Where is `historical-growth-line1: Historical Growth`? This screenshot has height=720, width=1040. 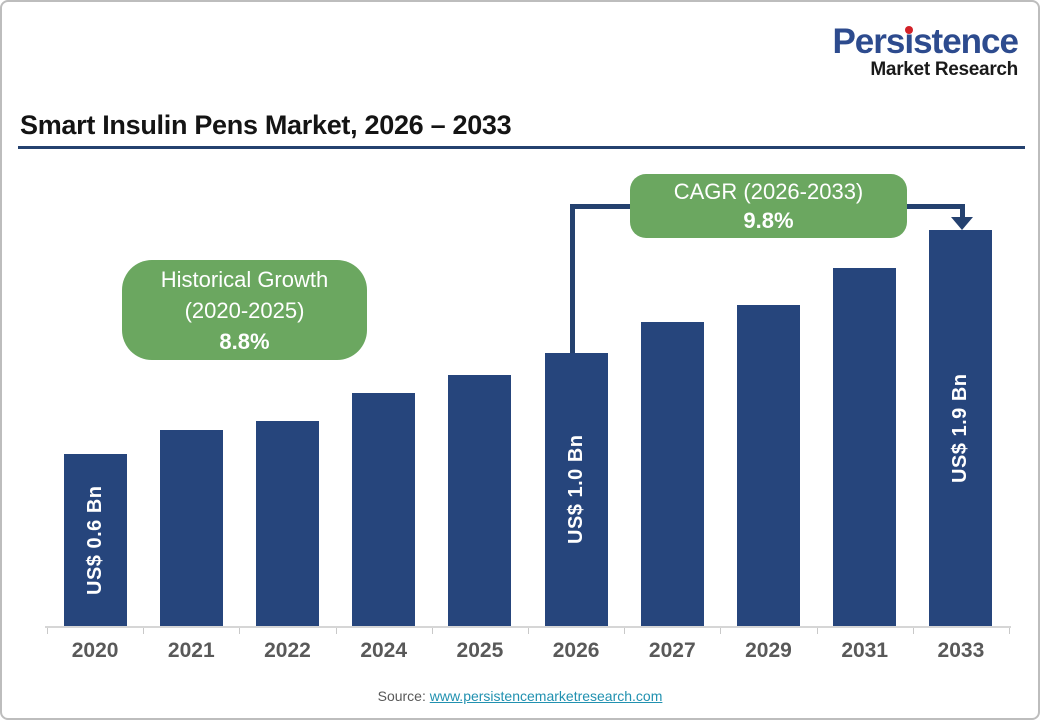 historical-growth-line1: Historical Growth is located at coordinates (244, 279).